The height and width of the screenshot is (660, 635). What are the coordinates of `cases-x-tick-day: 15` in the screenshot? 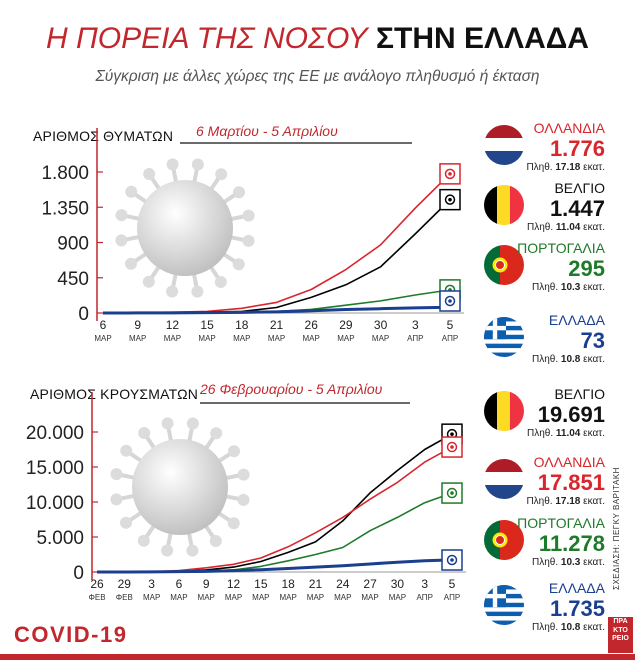 It's located at (261, 584).